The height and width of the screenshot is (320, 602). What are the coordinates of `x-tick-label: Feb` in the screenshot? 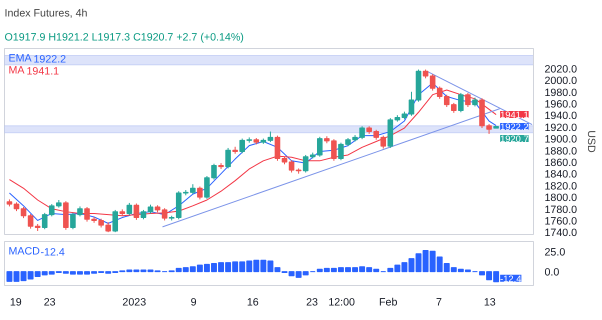 It's located at (388, 302).